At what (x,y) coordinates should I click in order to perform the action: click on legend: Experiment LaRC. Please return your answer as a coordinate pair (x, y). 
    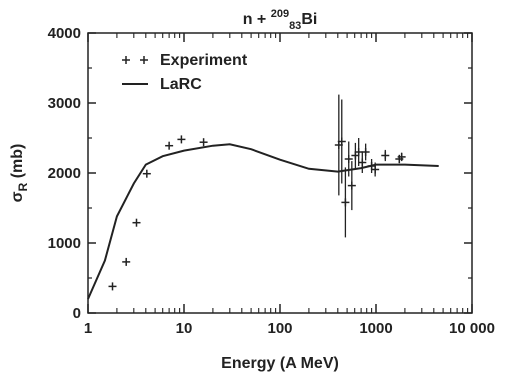
    Looking at the image, I should click on (185, 72).